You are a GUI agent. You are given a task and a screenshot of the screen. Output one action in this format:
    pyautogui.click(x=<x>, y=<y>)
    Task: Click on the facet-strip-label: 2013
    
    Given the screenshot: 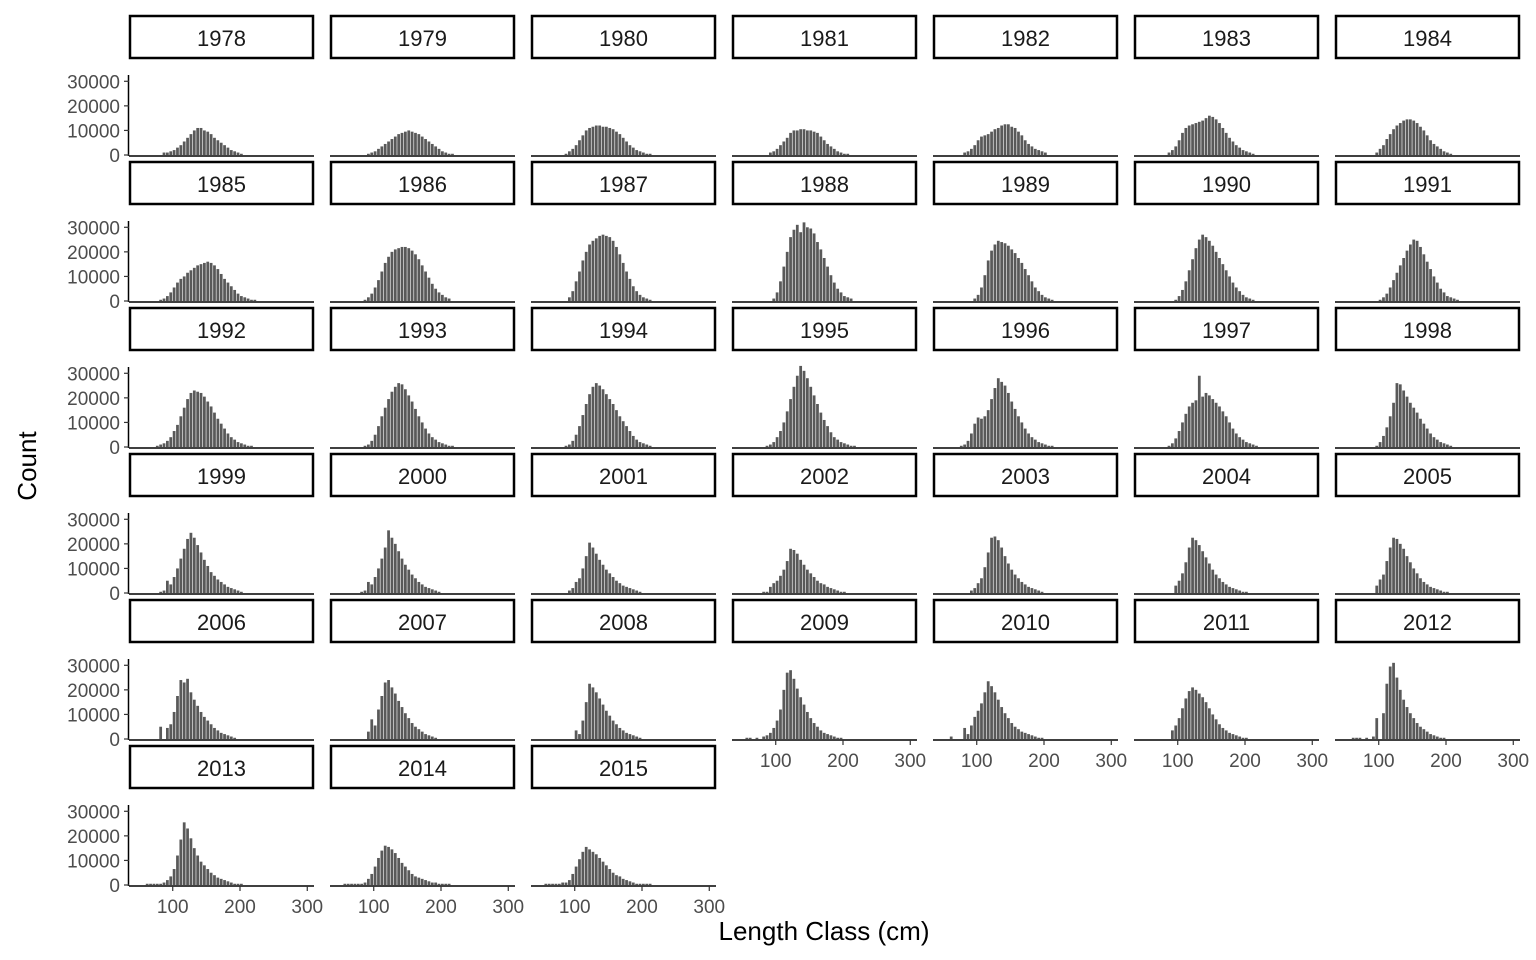 What is the action you would take?
    pyautogui.click(x=221, y=768)
    